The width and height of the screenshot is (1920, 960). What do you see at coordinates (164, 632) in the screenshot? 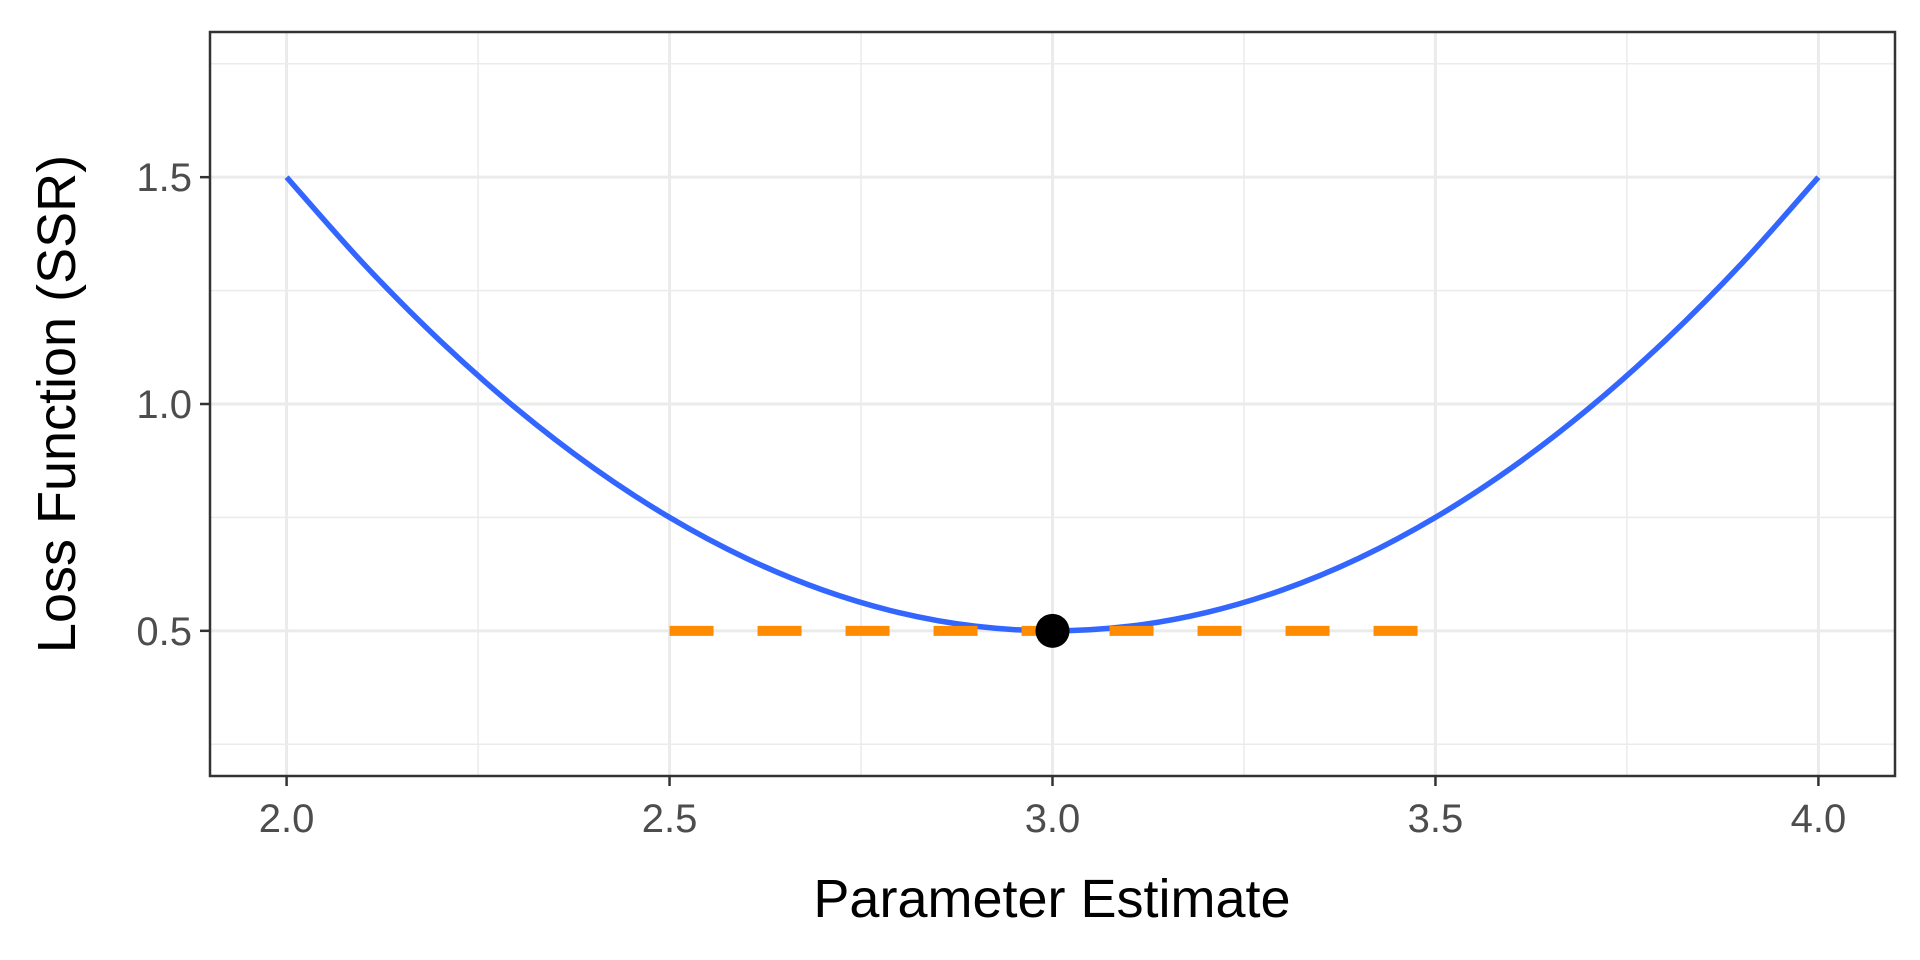
I see `y-tick-label: 0.5` at bounding box center [164, 632].